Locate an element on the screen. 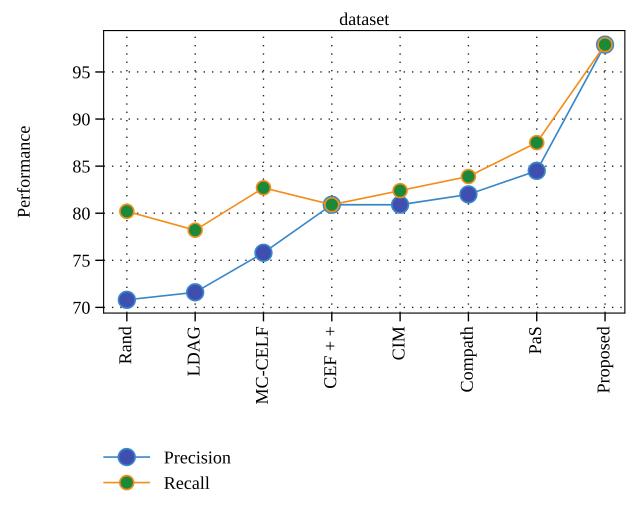 This screenshot has width=628, height=509. y-axis-title: Performance is located at coordinates (23, 172).